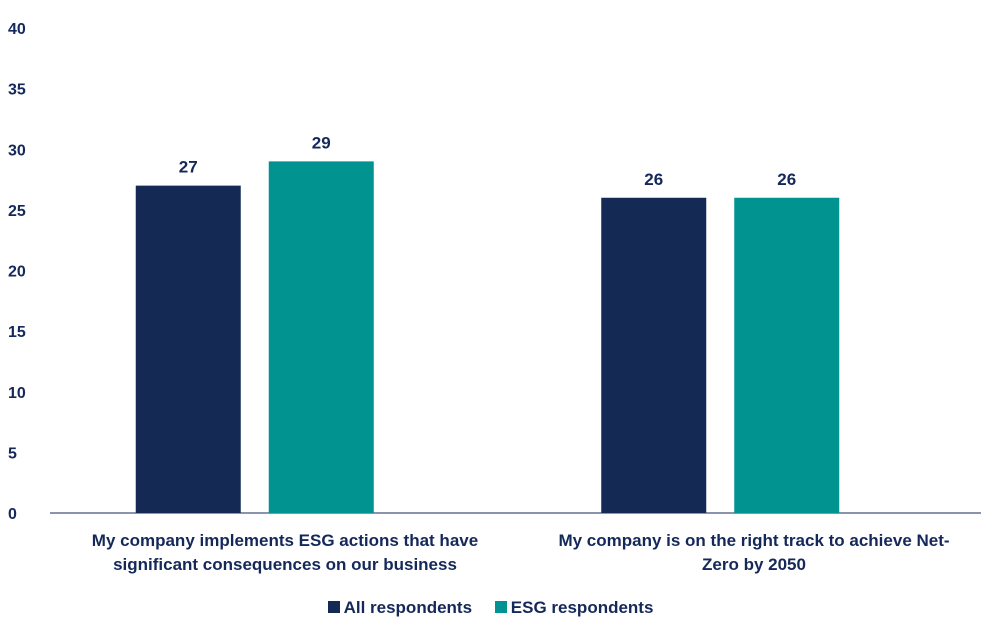 This screenshot has width=981, height=623. I want to click on legend-swatch-esg-respondents, so click(500, 607).